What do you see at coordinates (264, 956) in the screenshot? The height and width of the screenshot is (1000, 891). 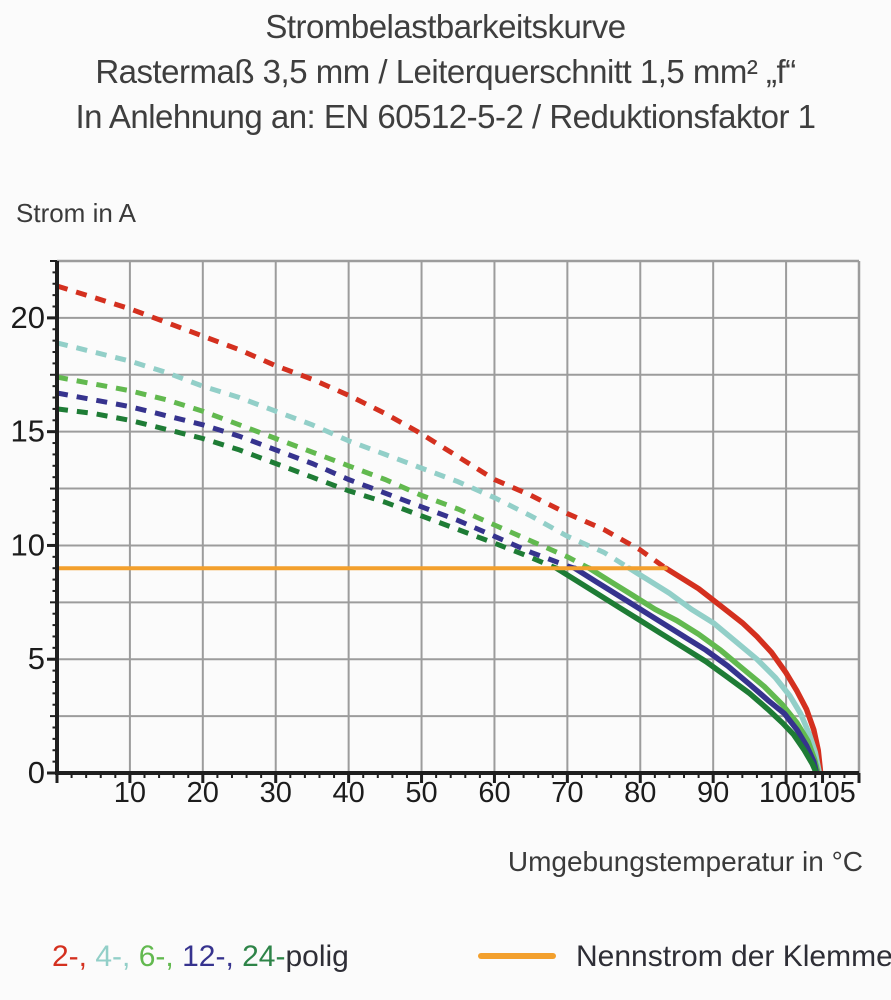 I see `poles-legend-item-24-polig: 24-` at bounding box center [264, 956].